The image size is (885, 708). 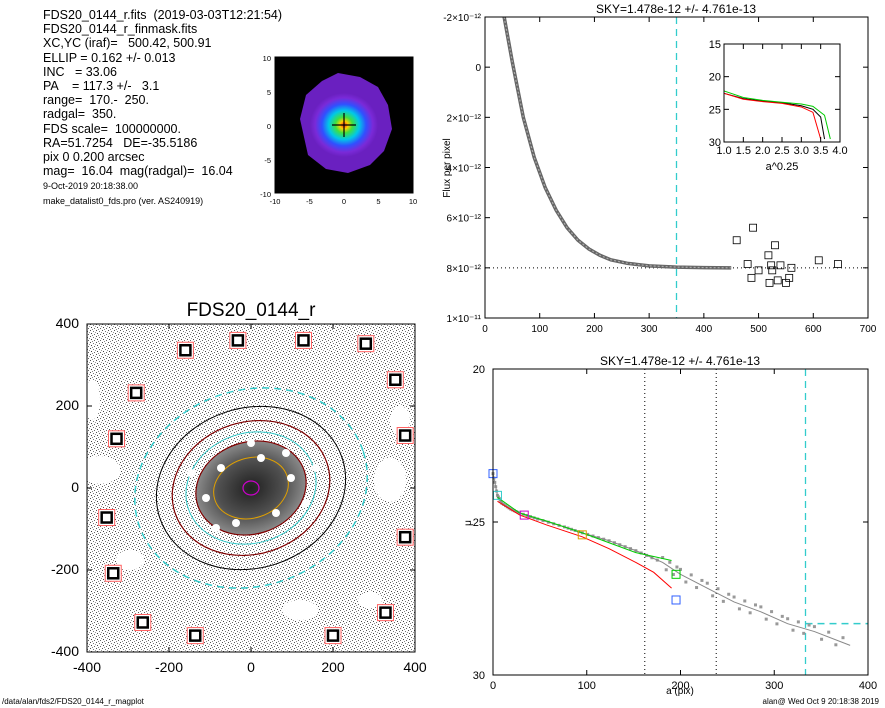 What do you see at coordinates (269, 92) in the screenshot?
I see `y-tick-label: 5` at bounding box center [269, 92].